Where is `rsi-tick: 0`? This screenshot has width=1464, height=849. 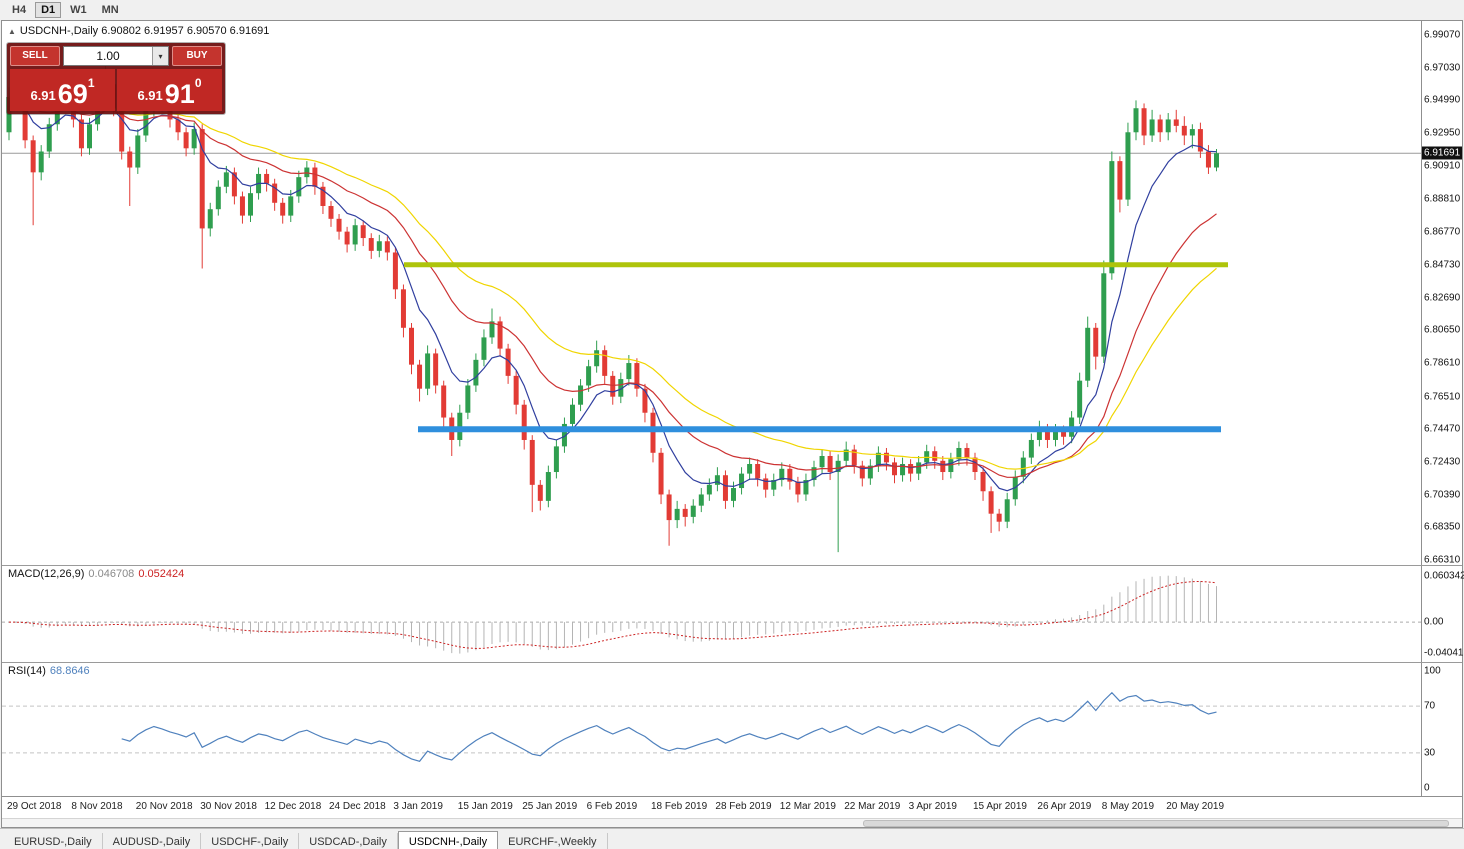 rsi-tick: 0 is located at coordinates (1427, 788).